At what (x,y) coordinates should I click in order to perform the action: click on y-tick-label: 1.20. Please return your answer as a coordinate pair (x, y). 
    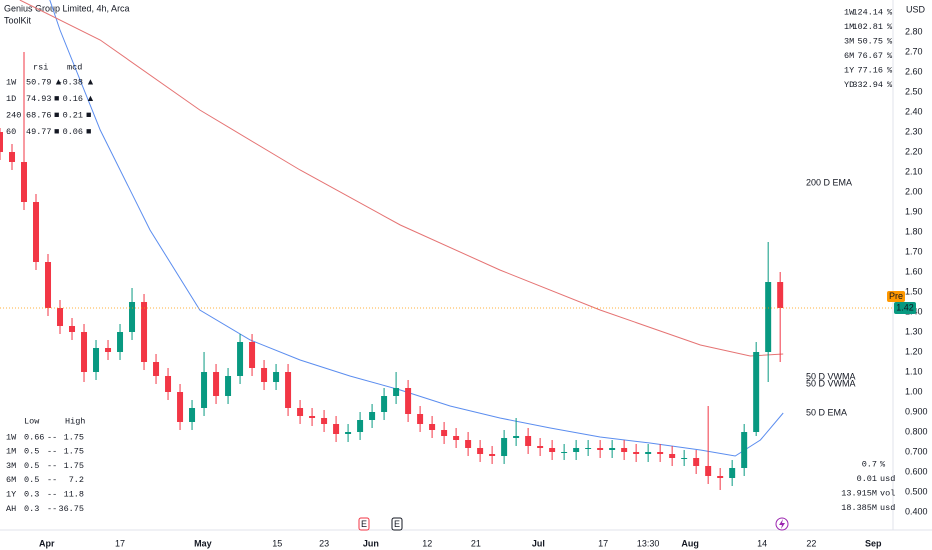
    Looking at the image, I should click on (914, 351).